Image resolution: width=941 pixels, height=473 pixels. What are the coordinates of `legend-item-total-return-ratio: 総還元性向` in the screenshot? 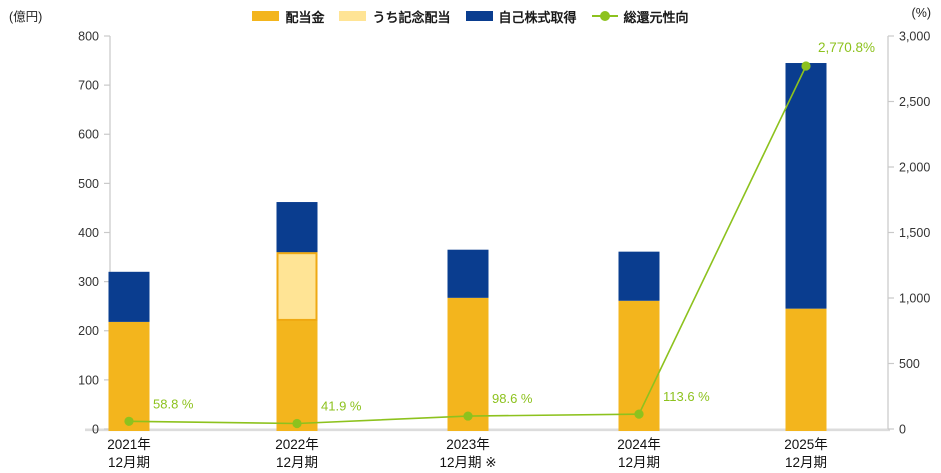 It's located at (640, 16).